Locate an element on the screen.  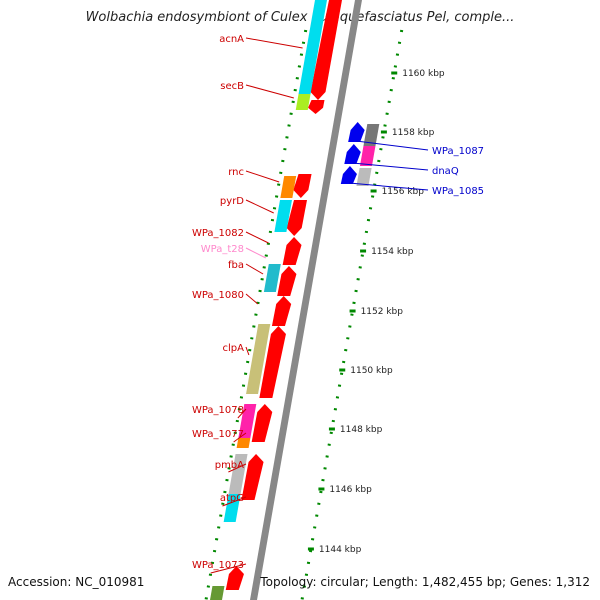
scale-label-9: 1144 kbp is located at coordinates (340, 550).